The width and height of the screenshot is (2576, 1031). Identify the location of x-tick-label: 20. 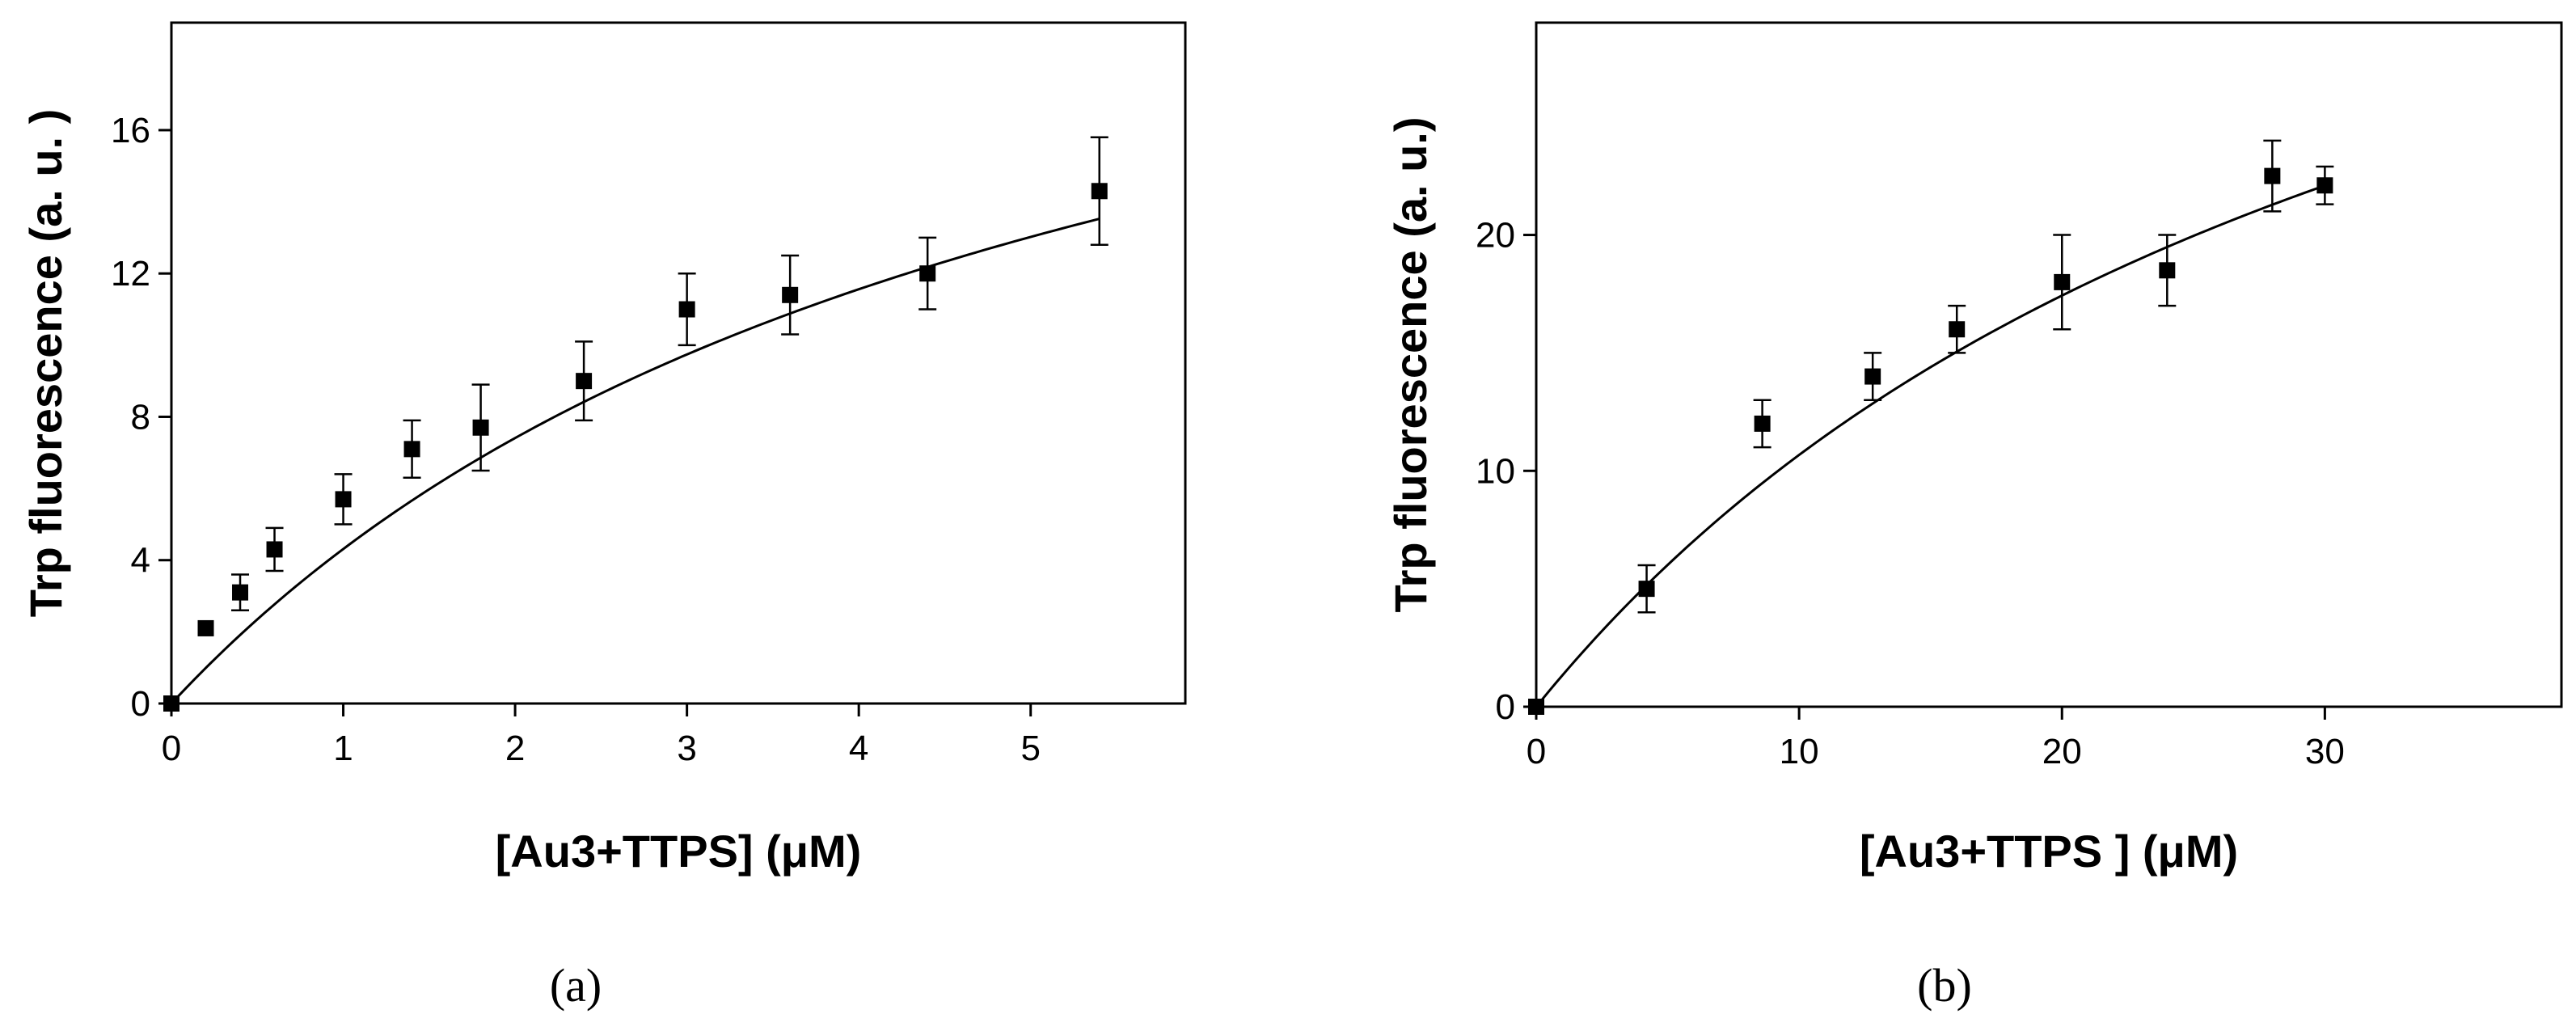
(2062, 751).